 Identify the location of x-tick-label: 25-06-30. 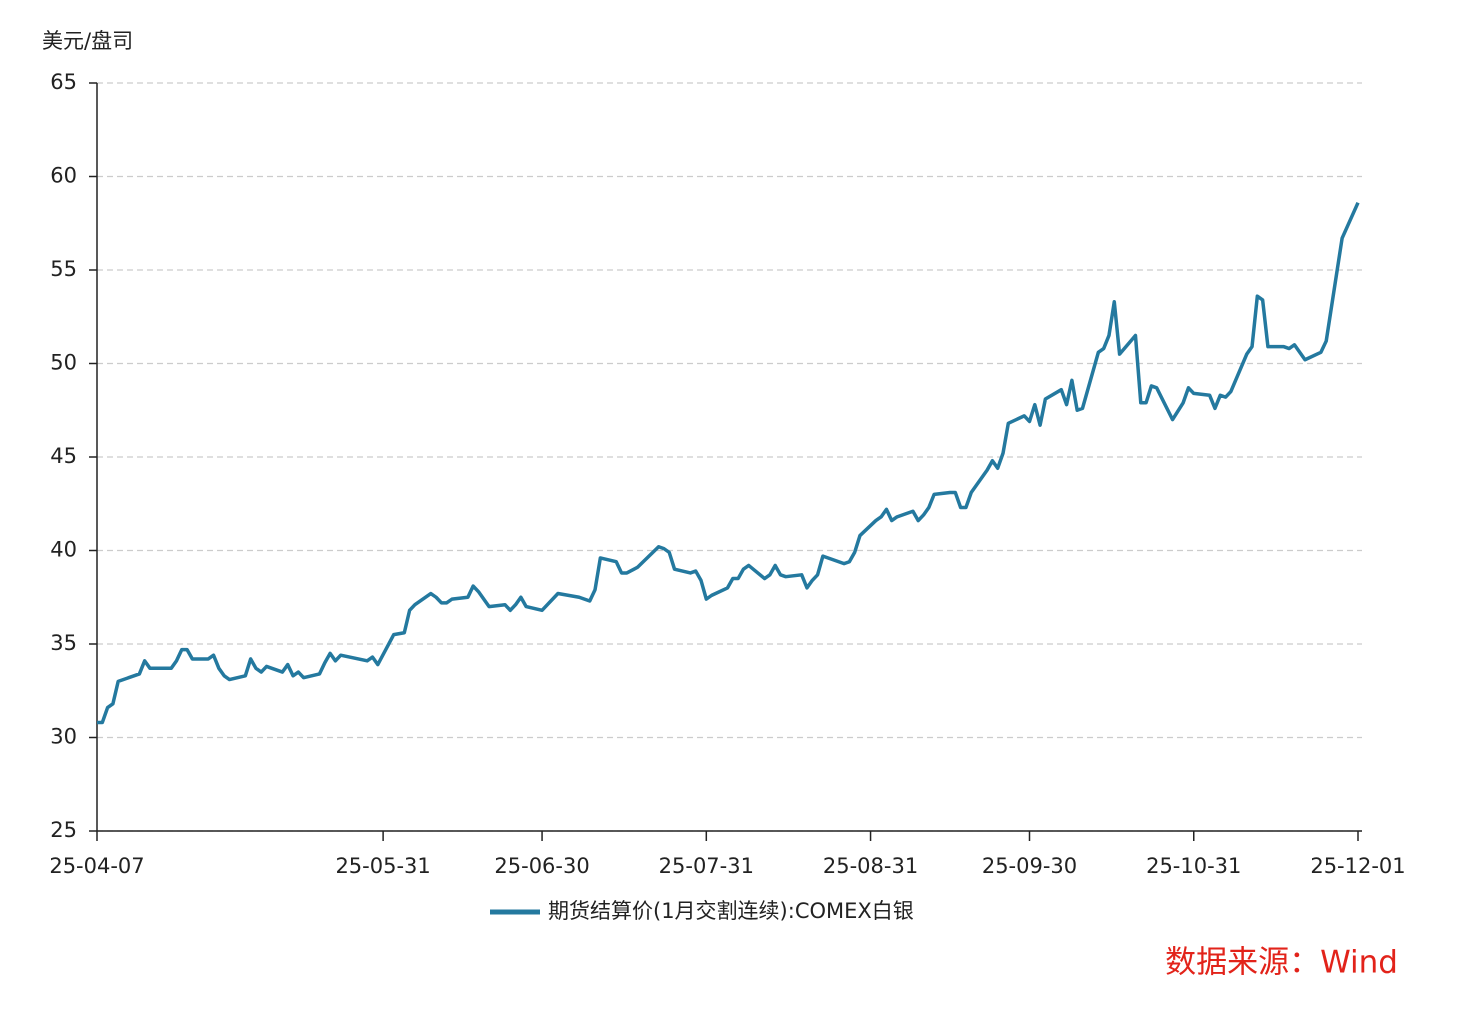
(541, 866).